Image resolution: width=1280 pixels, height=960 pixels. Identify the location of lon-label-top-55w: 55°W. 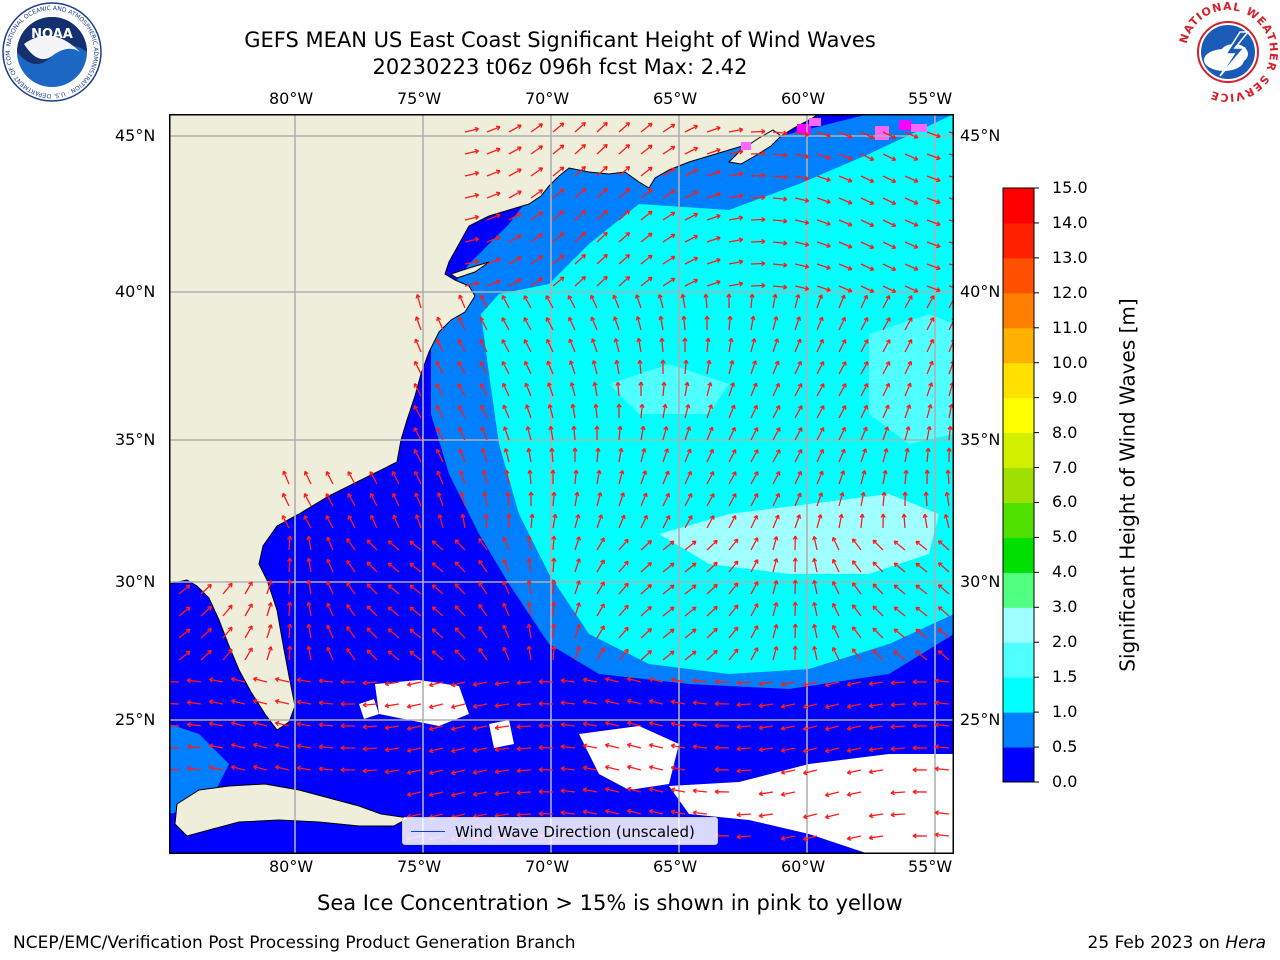
(930, 98).